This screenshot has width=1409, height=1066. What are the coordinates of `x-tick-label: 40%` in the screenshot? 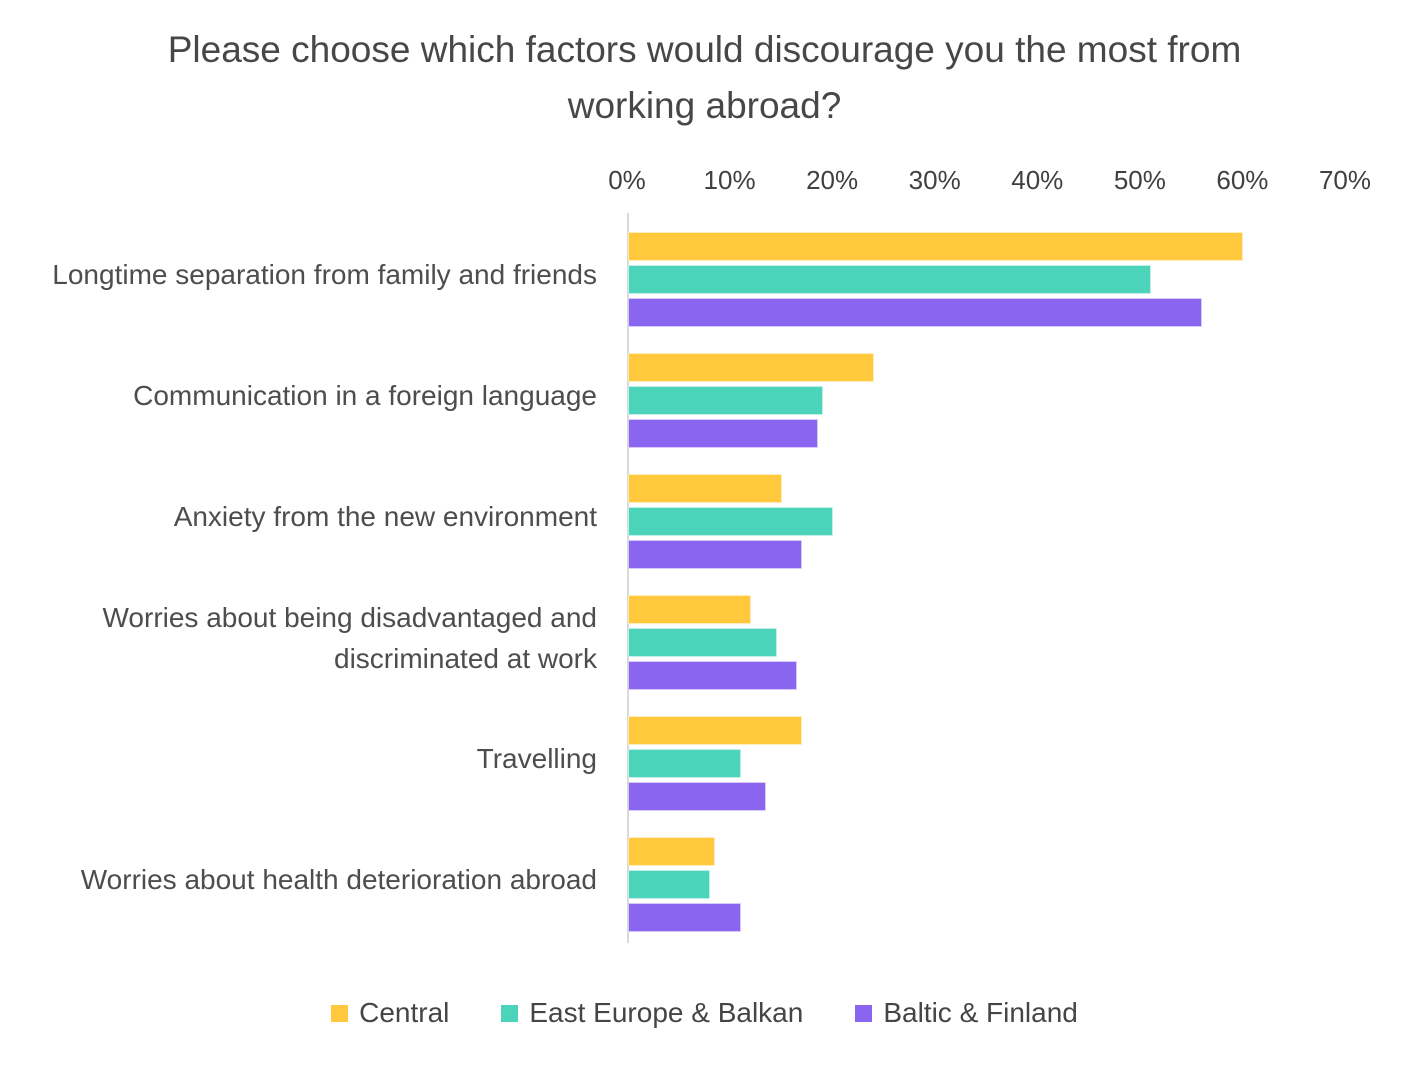 It's located at (1037, 180).